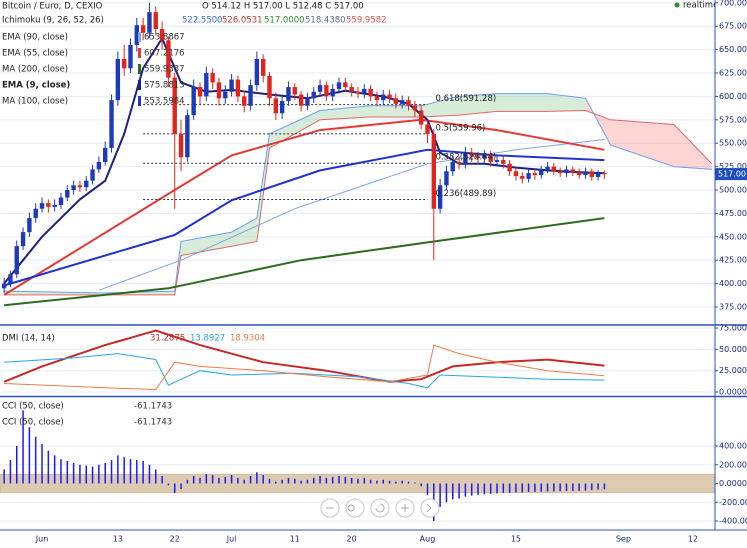 The height and width of the screenshot is (548, 747). What do you see at coordinates (733, 502) in the screenshot?
I see `y-tick-label: -200.000` at bounding box center [733, 502].